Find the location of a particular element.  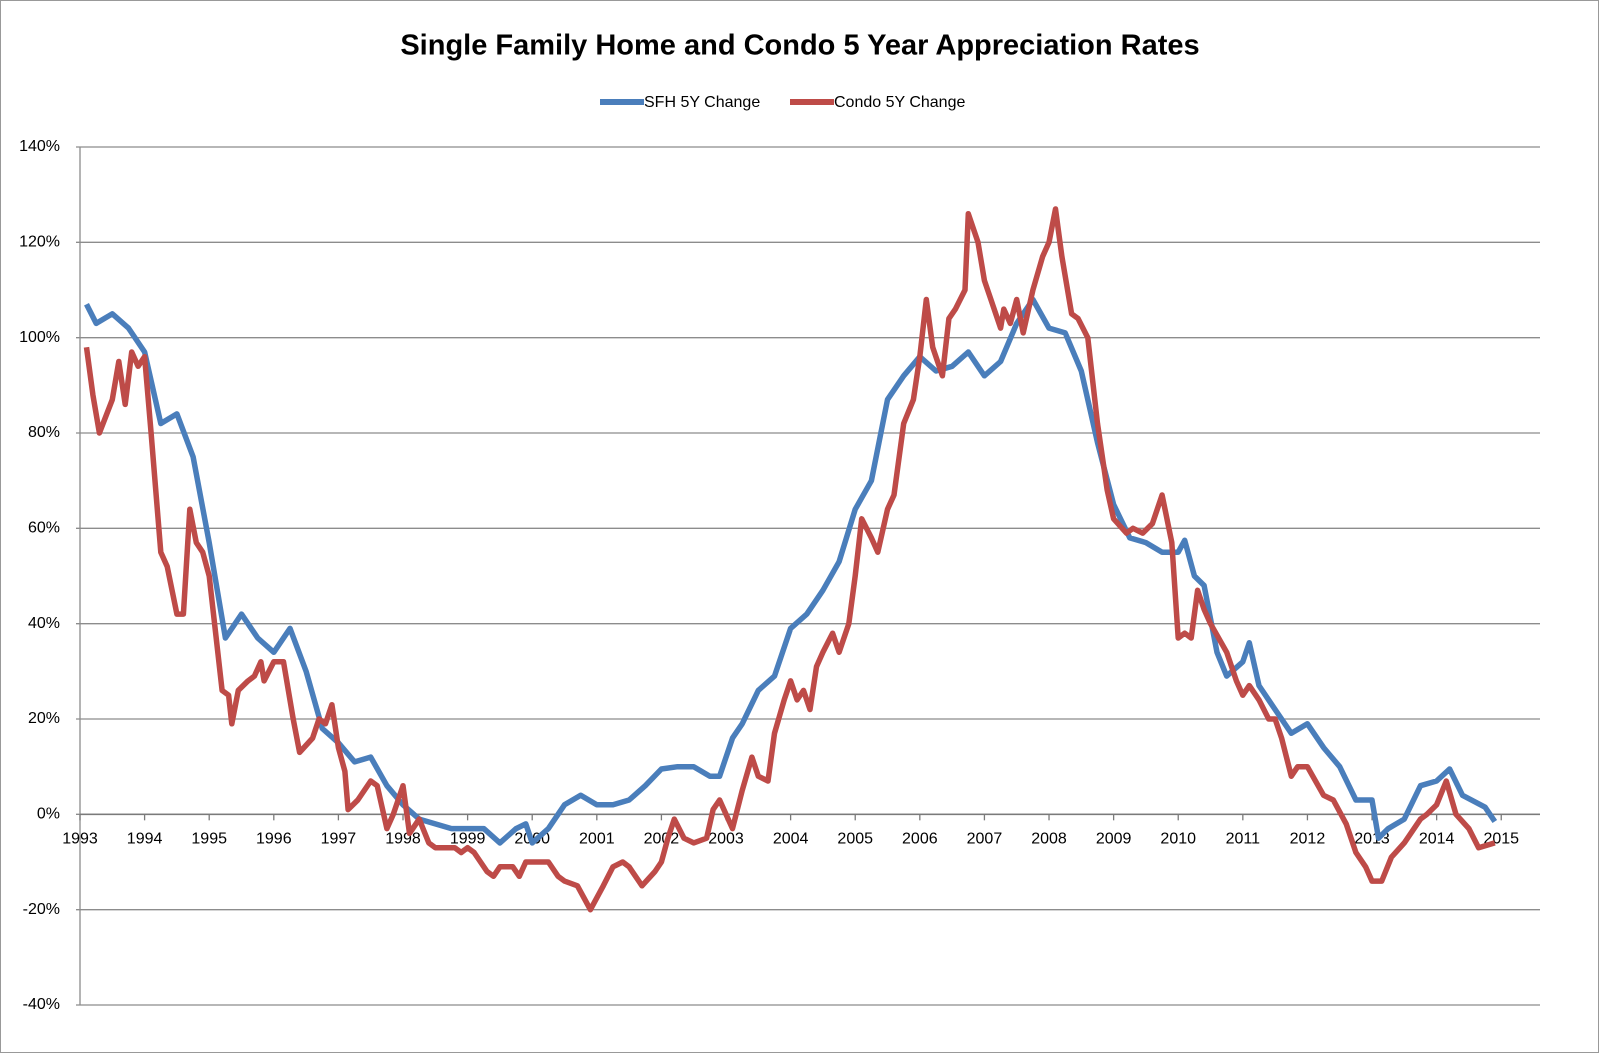

x-tick-label: 1993 is located at coordinates (80, 839).